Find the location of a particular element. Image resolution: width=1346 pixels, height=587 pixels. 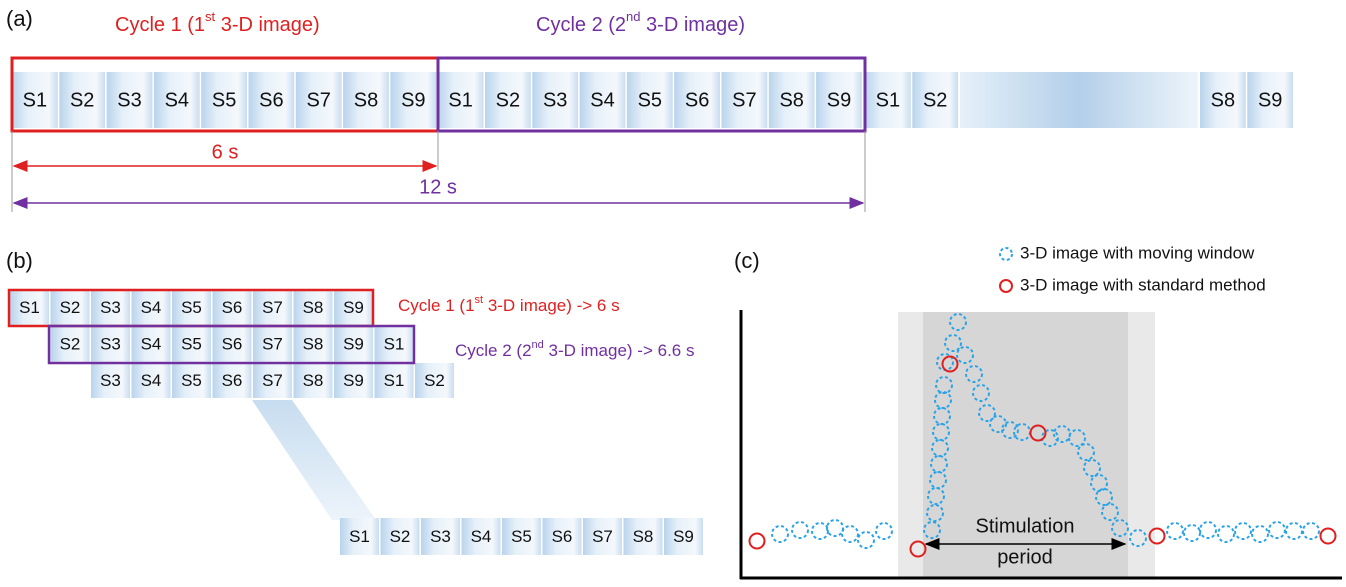

annotation: Stimulation is located at coordinates (1025, 526).